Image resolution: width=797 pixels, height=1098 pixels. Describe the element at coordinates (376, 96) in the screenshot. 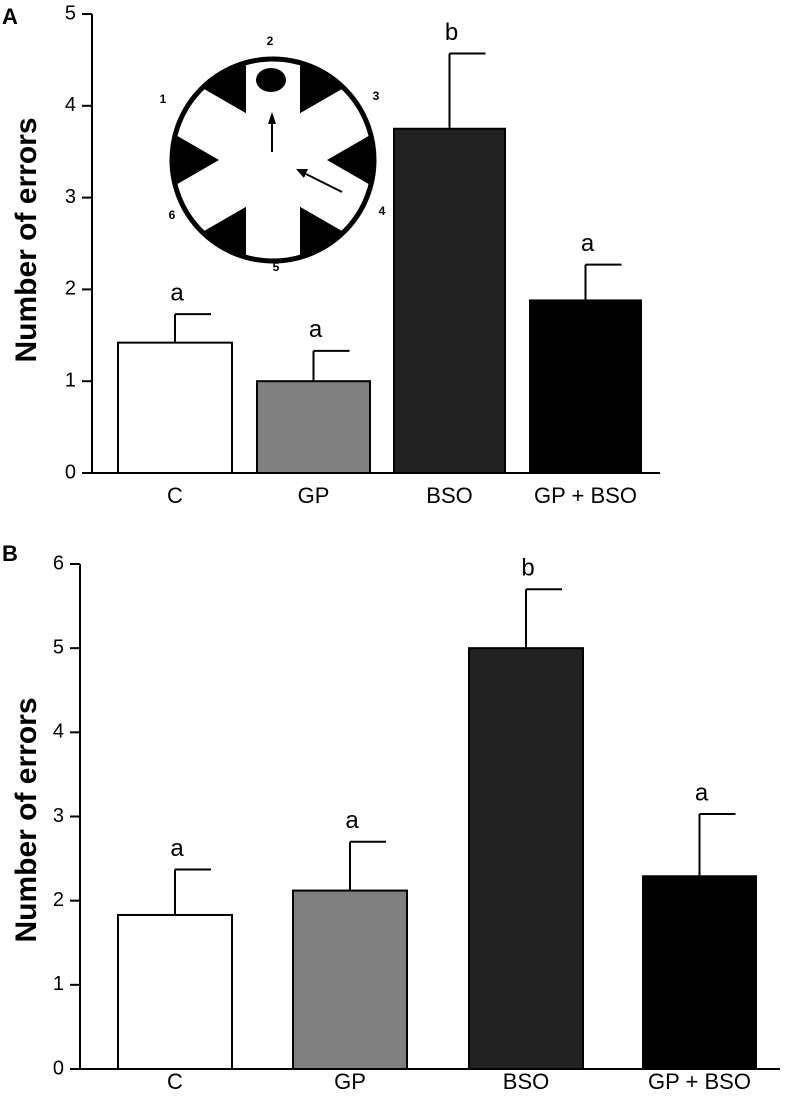

I see `inset-label: 3` at that location.